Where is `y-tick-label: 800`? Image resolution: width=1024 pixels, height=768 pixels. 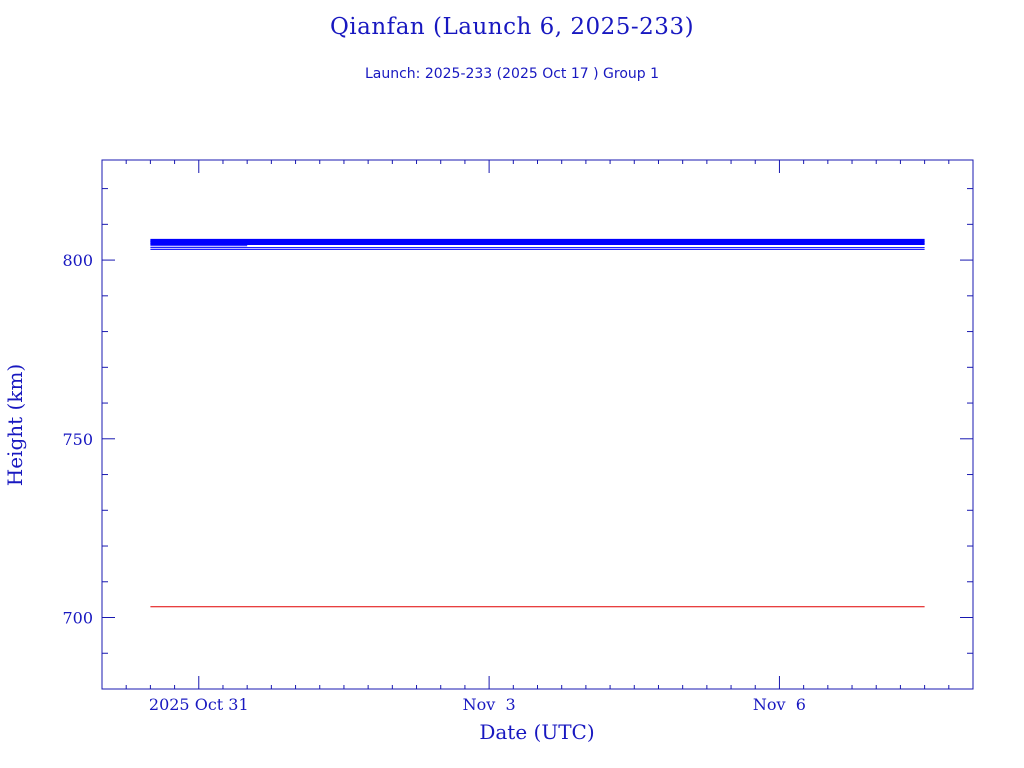
y-tick-label: 800 is located at coordinates (77, 260).